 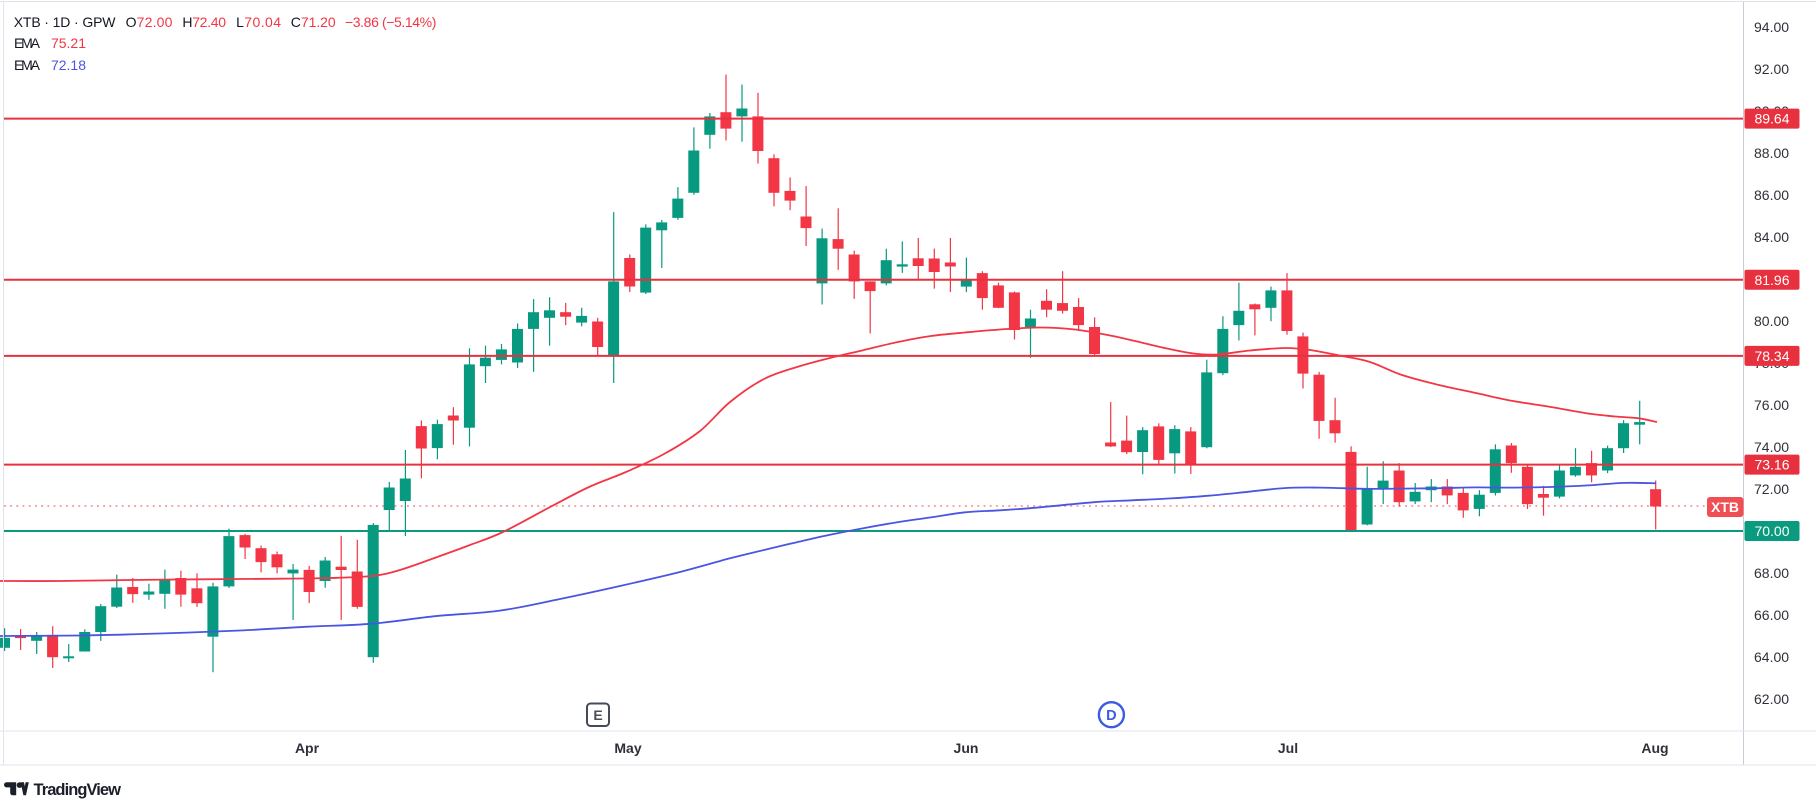 What do you see at coordinates (627, 748) in the screenshot?
I see `svg-text: May` at bounding box center [627, 748].